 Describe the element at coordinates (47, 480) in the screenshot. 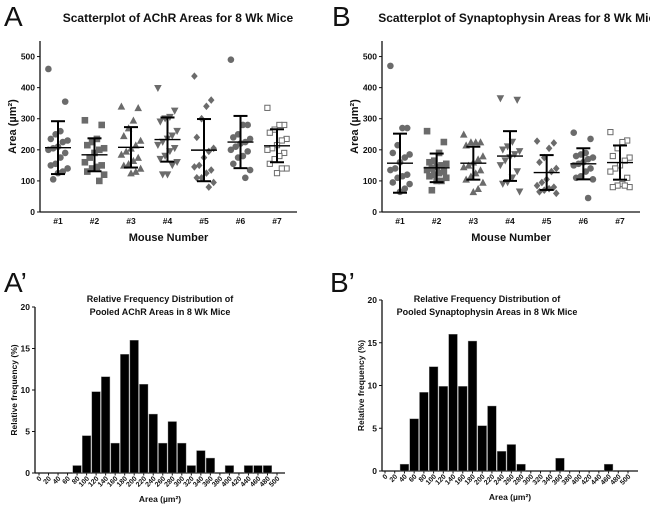

I see `x-tick-label: 20` at that location.